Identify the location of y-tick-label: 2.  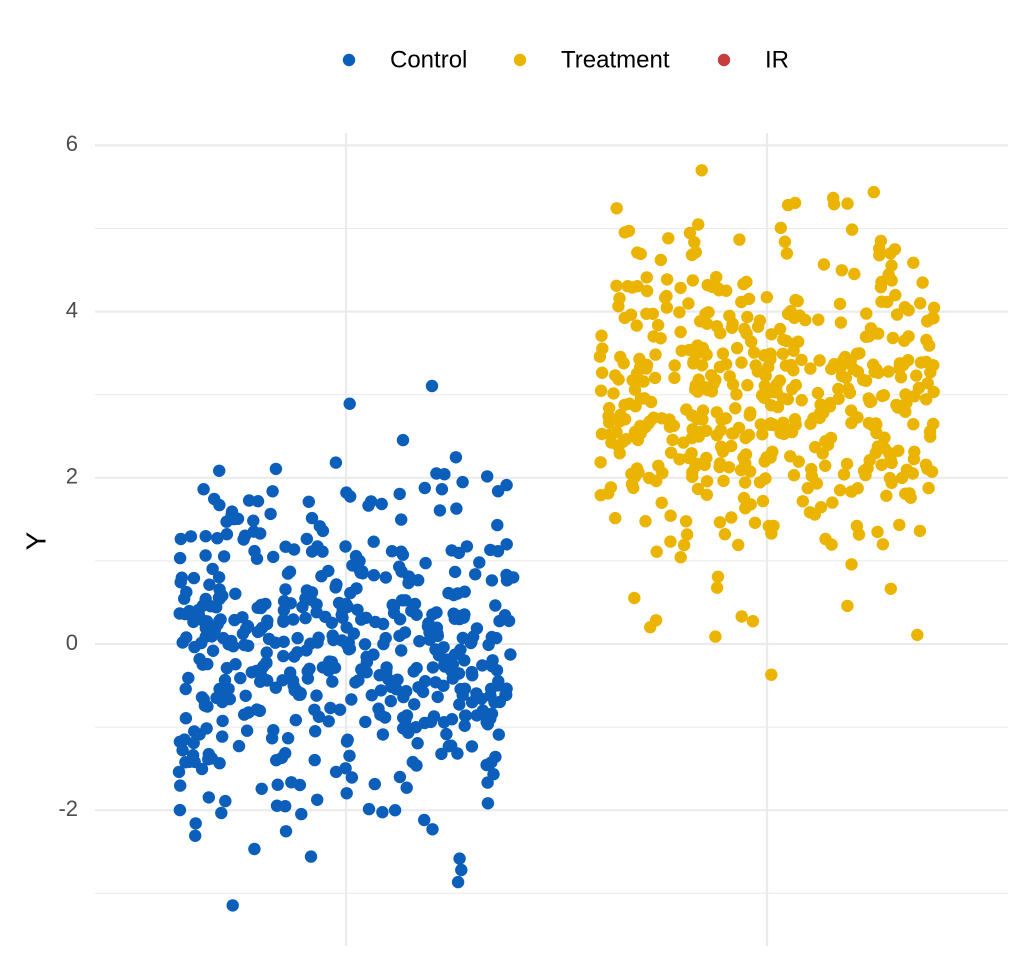
(72, 476).